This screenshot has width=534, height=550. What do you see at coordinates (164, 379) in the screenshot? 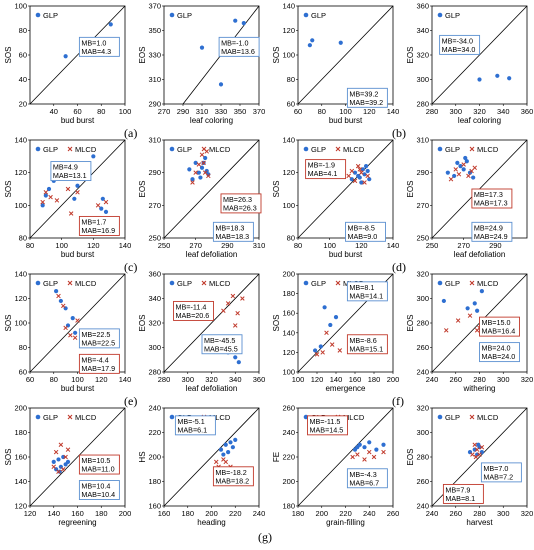
I see `x-tick-label: 280` at bounding box center [164, 379].